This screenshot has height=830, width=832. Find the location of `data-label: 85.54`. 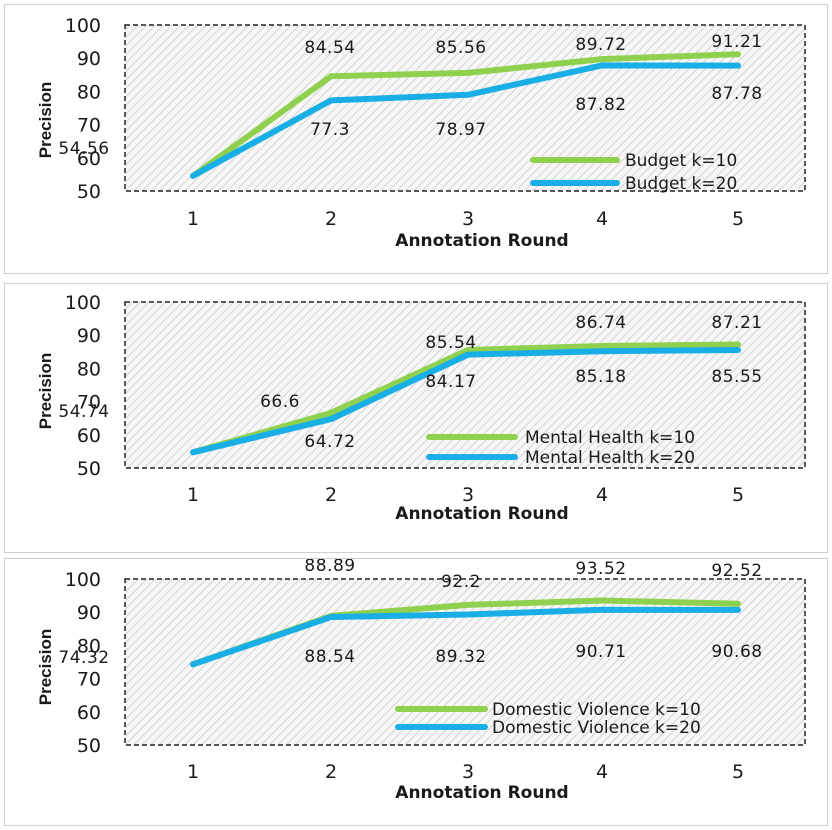

data-label: 85.54 is located at coordinates (450, 343).